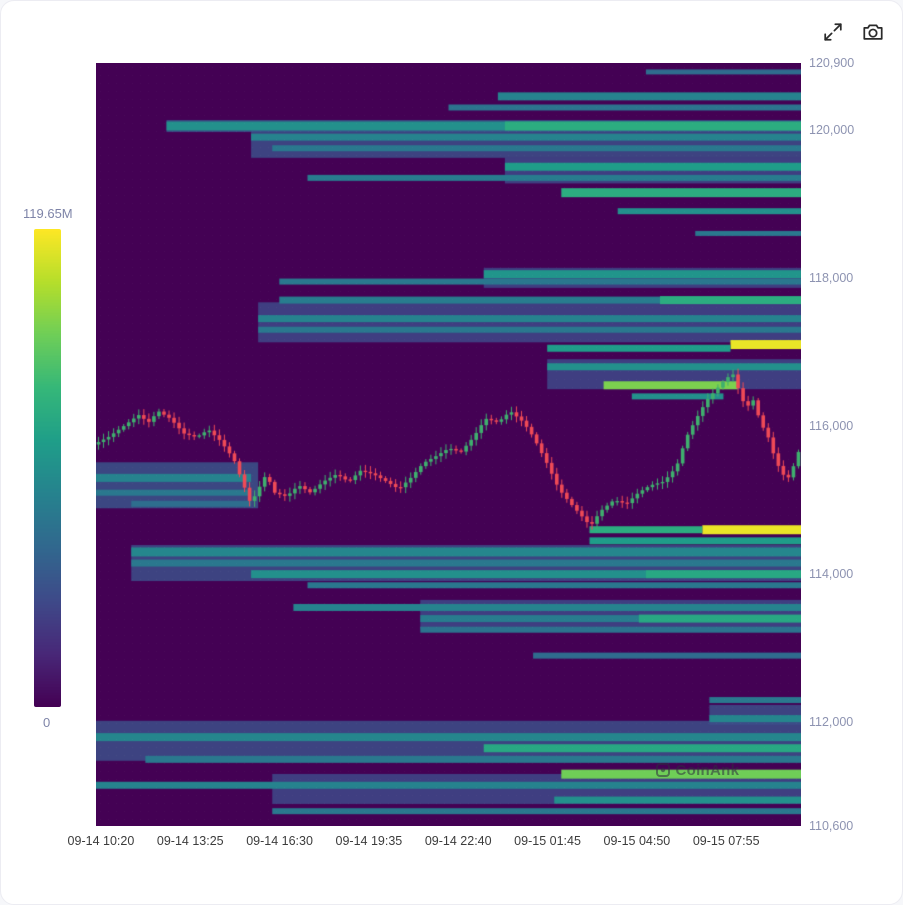  What do you see at coordinates (637, 841) in the screenshot?
I see `x-axis-label: 09-15 04:50` at bounding box center [637, 841].